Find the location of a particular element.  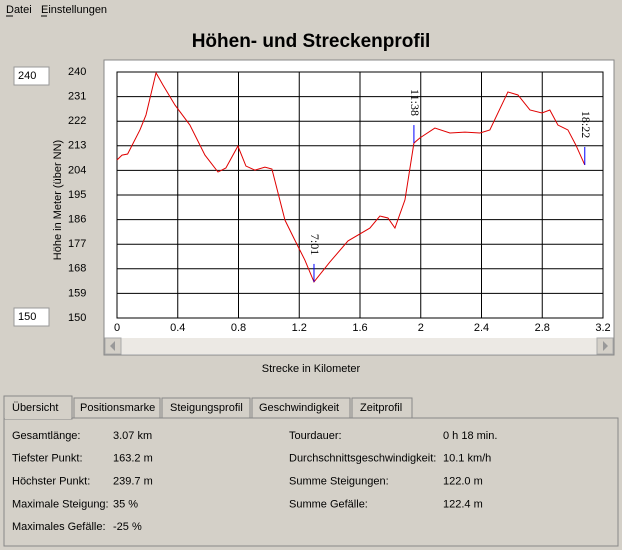

tab: Zeitprofil is located at coordinates (382, 408).